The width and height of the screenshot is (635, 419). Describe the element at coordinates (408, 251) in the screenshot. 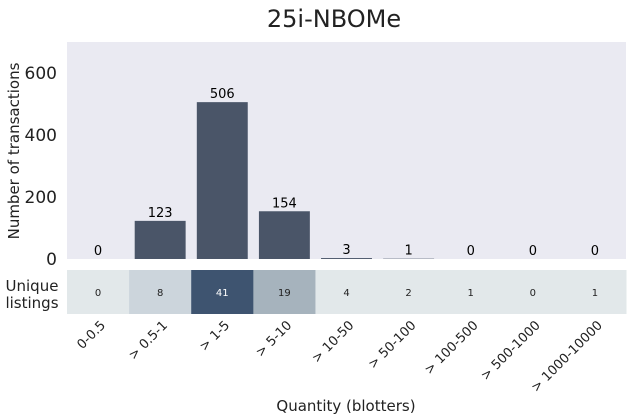

I see `bar-value-label: 1` at that location.